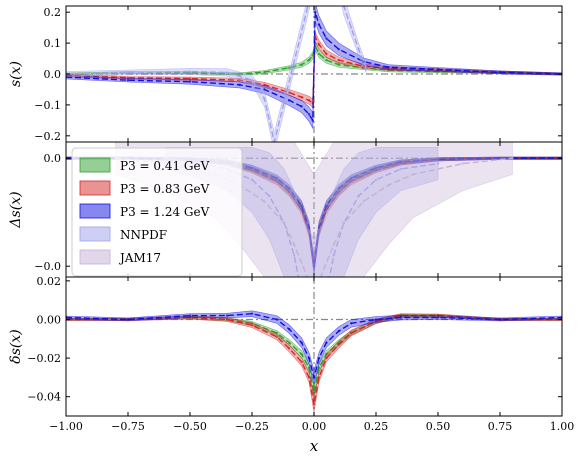 This screenshot has width=581, height=460. I want to click on y-axis-label: δs(x), so click(16, 346).